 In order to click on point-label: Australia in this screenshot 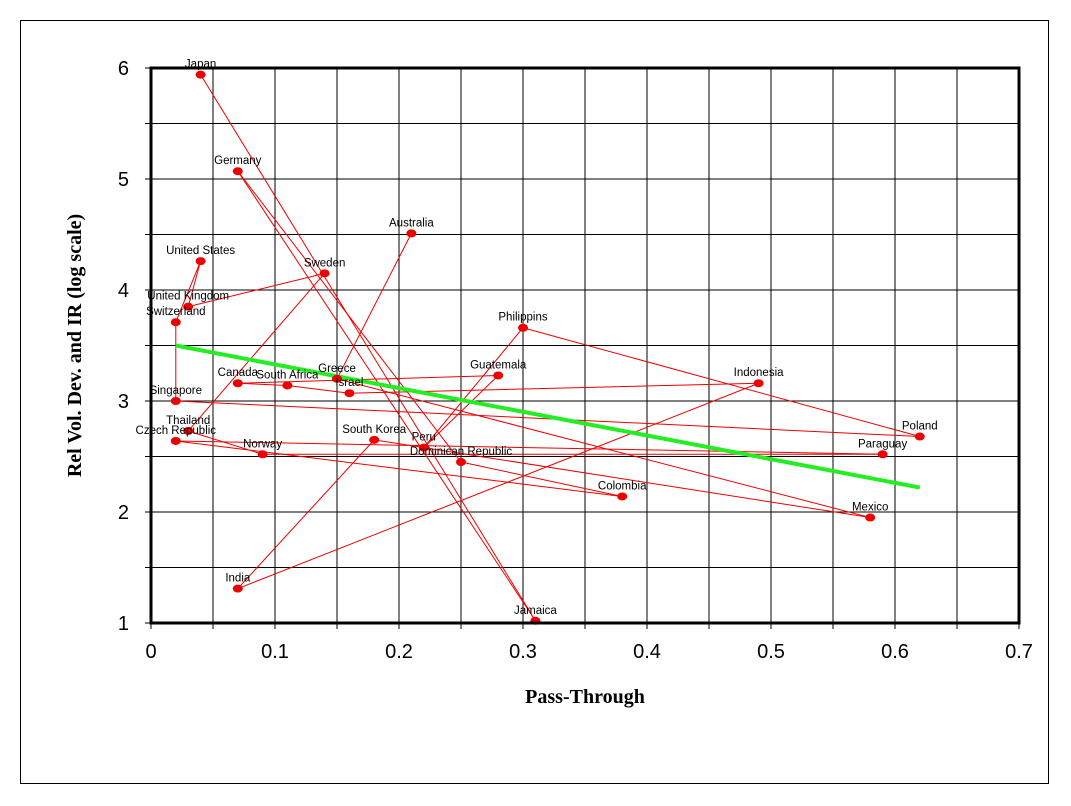, I will do `click(411, 223)`.